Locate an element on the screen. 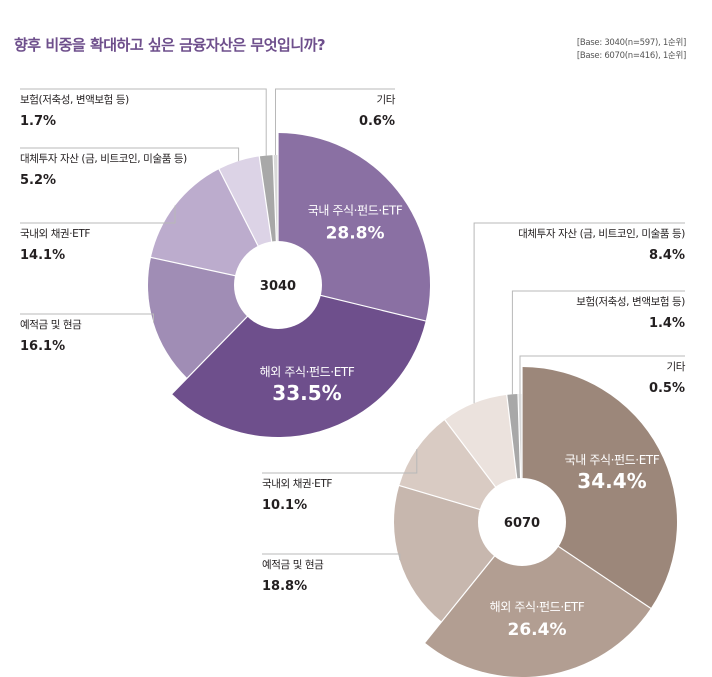 The width and height of the screenshot is (712, 677). slice-label-value: 34.4% is located at coordinates (611, 481).